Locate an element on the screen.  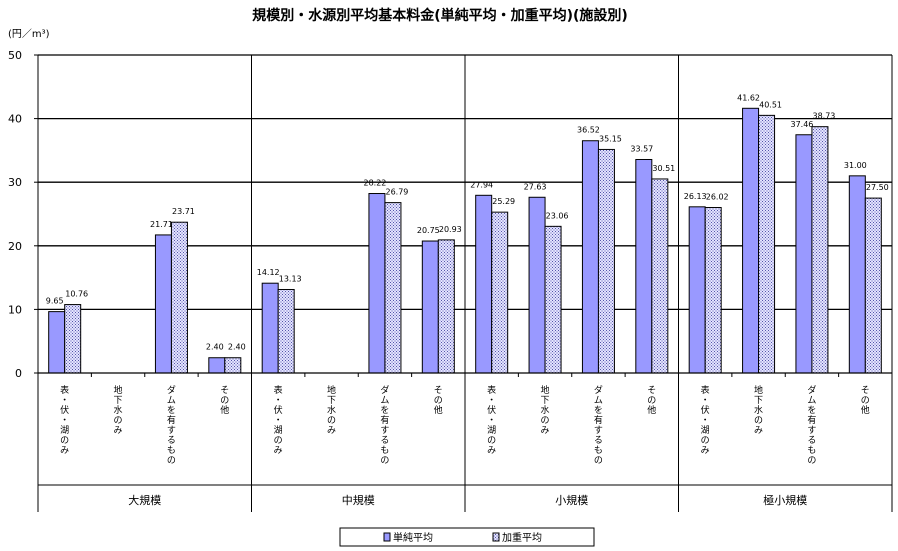
y-tick-label: 40 is located at coordinates (15, 119).